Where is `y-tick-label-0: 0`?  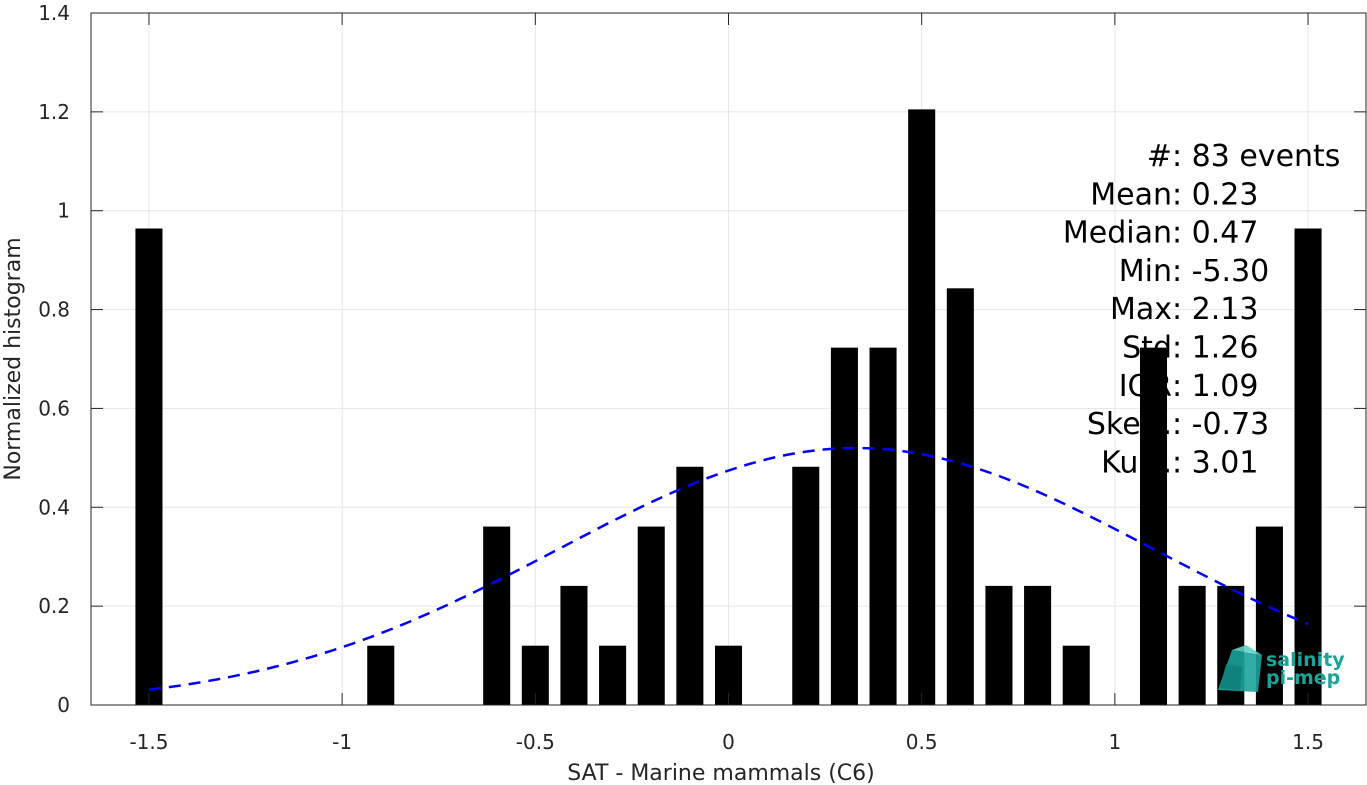 y-tick-label-0: 0 is located at coordinates (63, 705).